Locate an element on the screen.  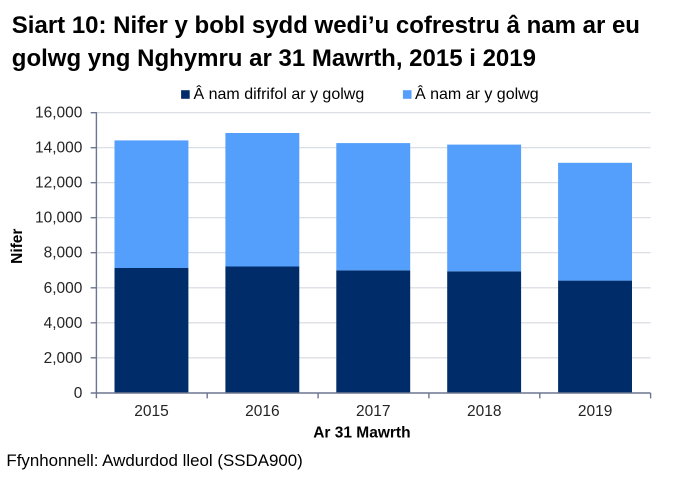
svg-text: 10,000 is located at coordinates (59, 218).